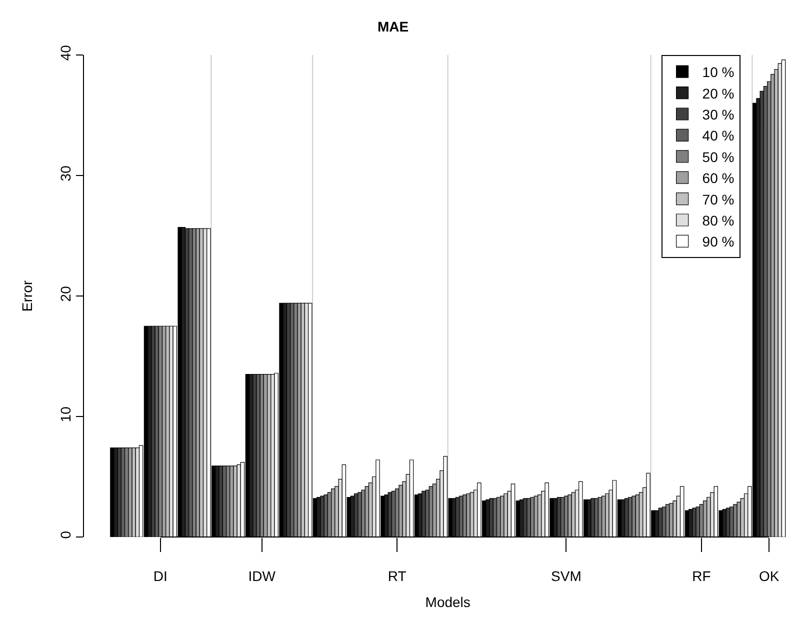 Image resolution: width=786 pixels, height=619 pixels. What do you see at coordinates (718, 114) in the screenshot?
I see `legend-label: 30 %` at bounding box center [718, 114].